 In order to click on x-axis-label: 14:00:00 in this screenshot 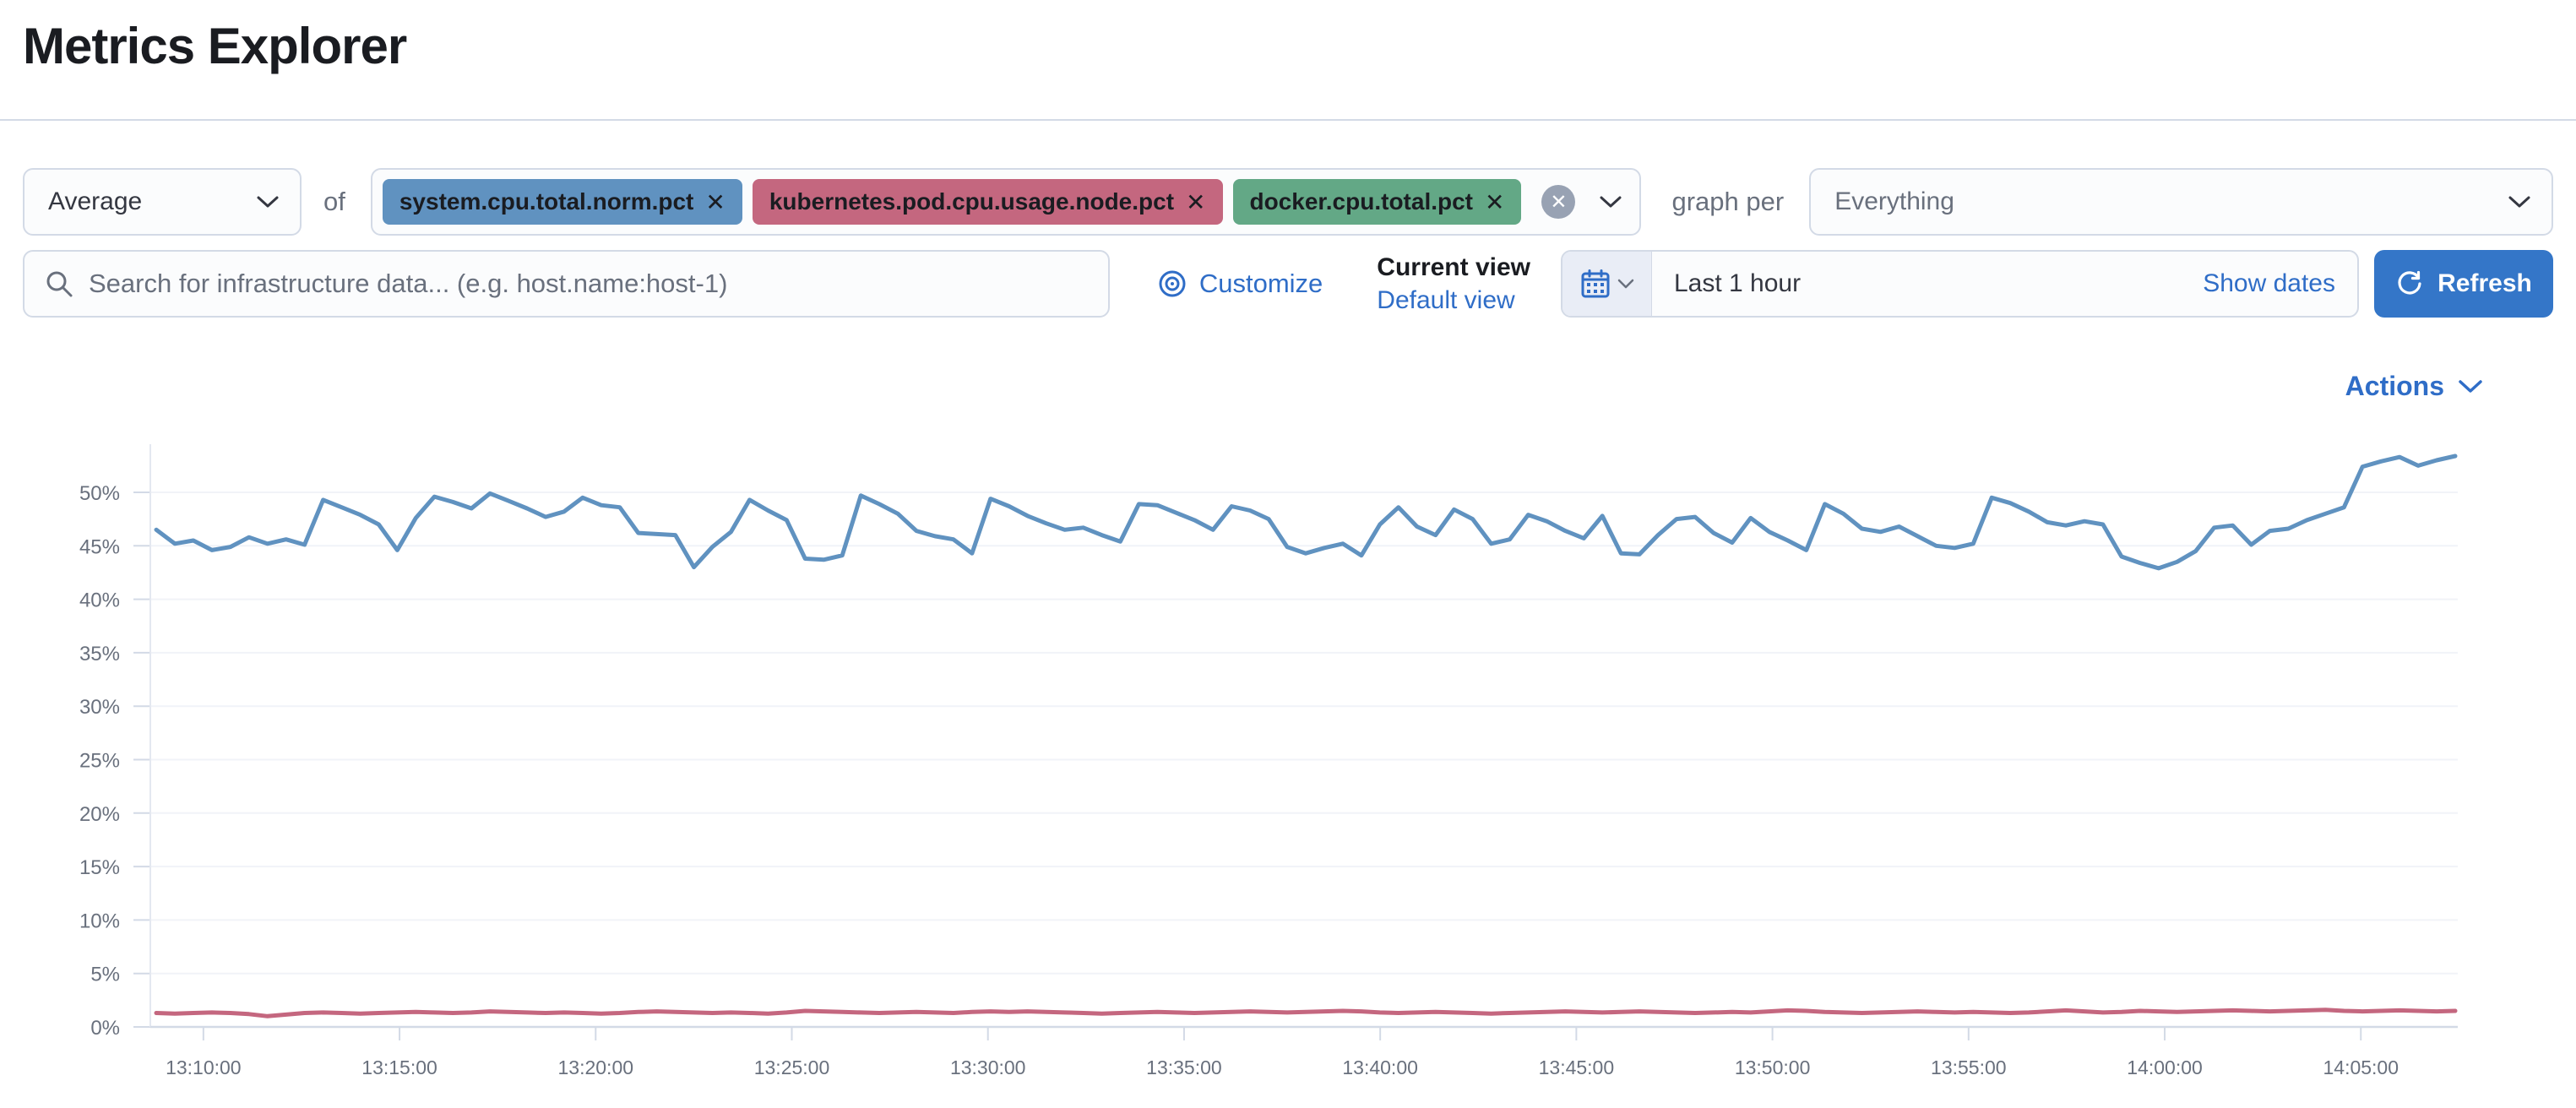, I will do `click(2165, 1067)`.